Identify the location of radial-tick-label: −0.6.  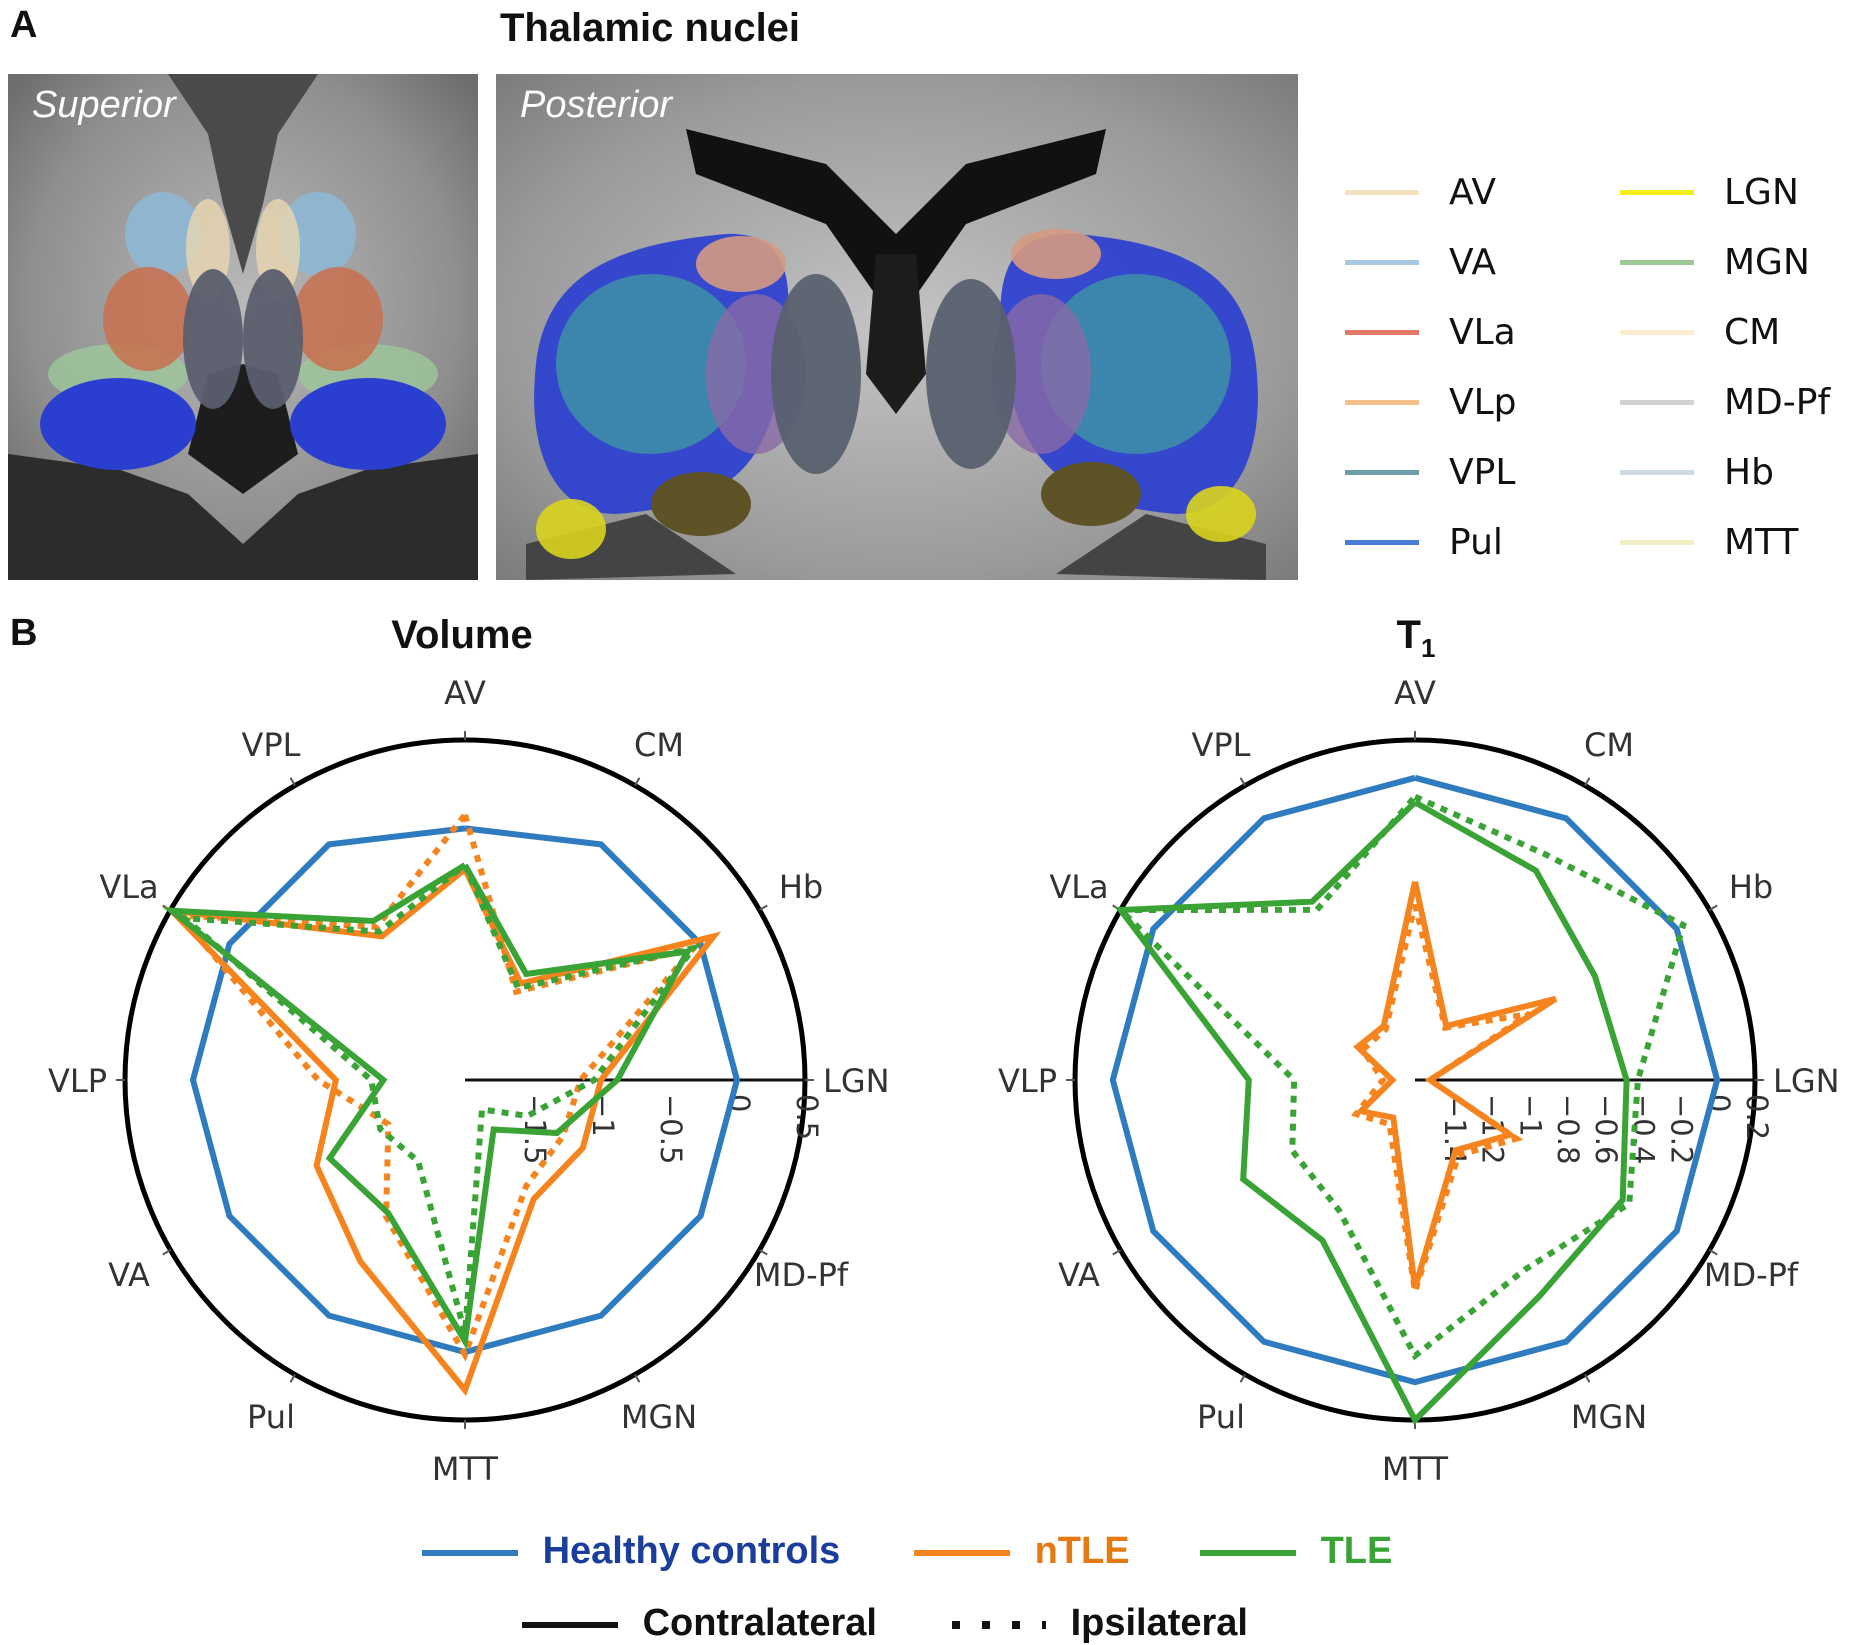
(1606, 1129).